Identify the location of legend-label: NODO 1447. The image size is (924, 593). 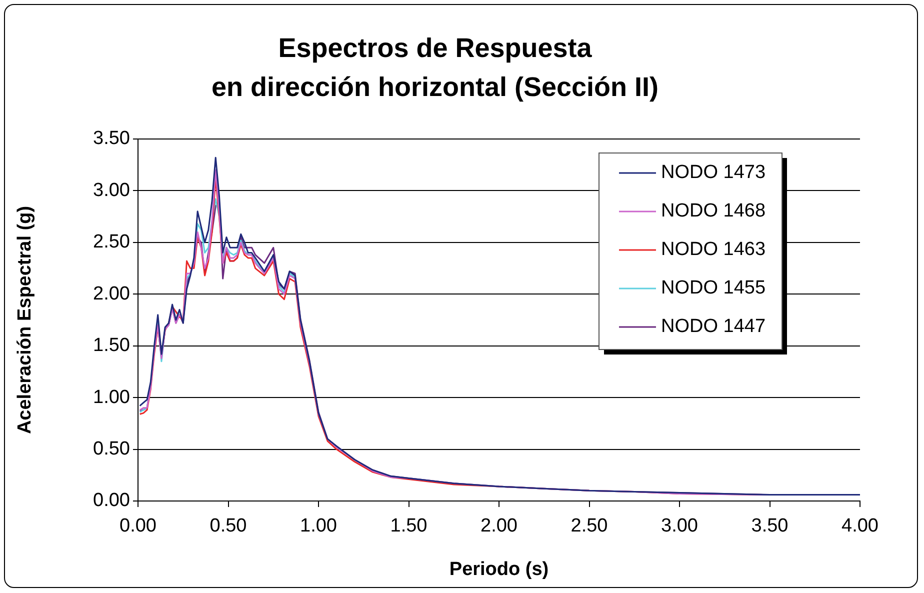
(713, 327).